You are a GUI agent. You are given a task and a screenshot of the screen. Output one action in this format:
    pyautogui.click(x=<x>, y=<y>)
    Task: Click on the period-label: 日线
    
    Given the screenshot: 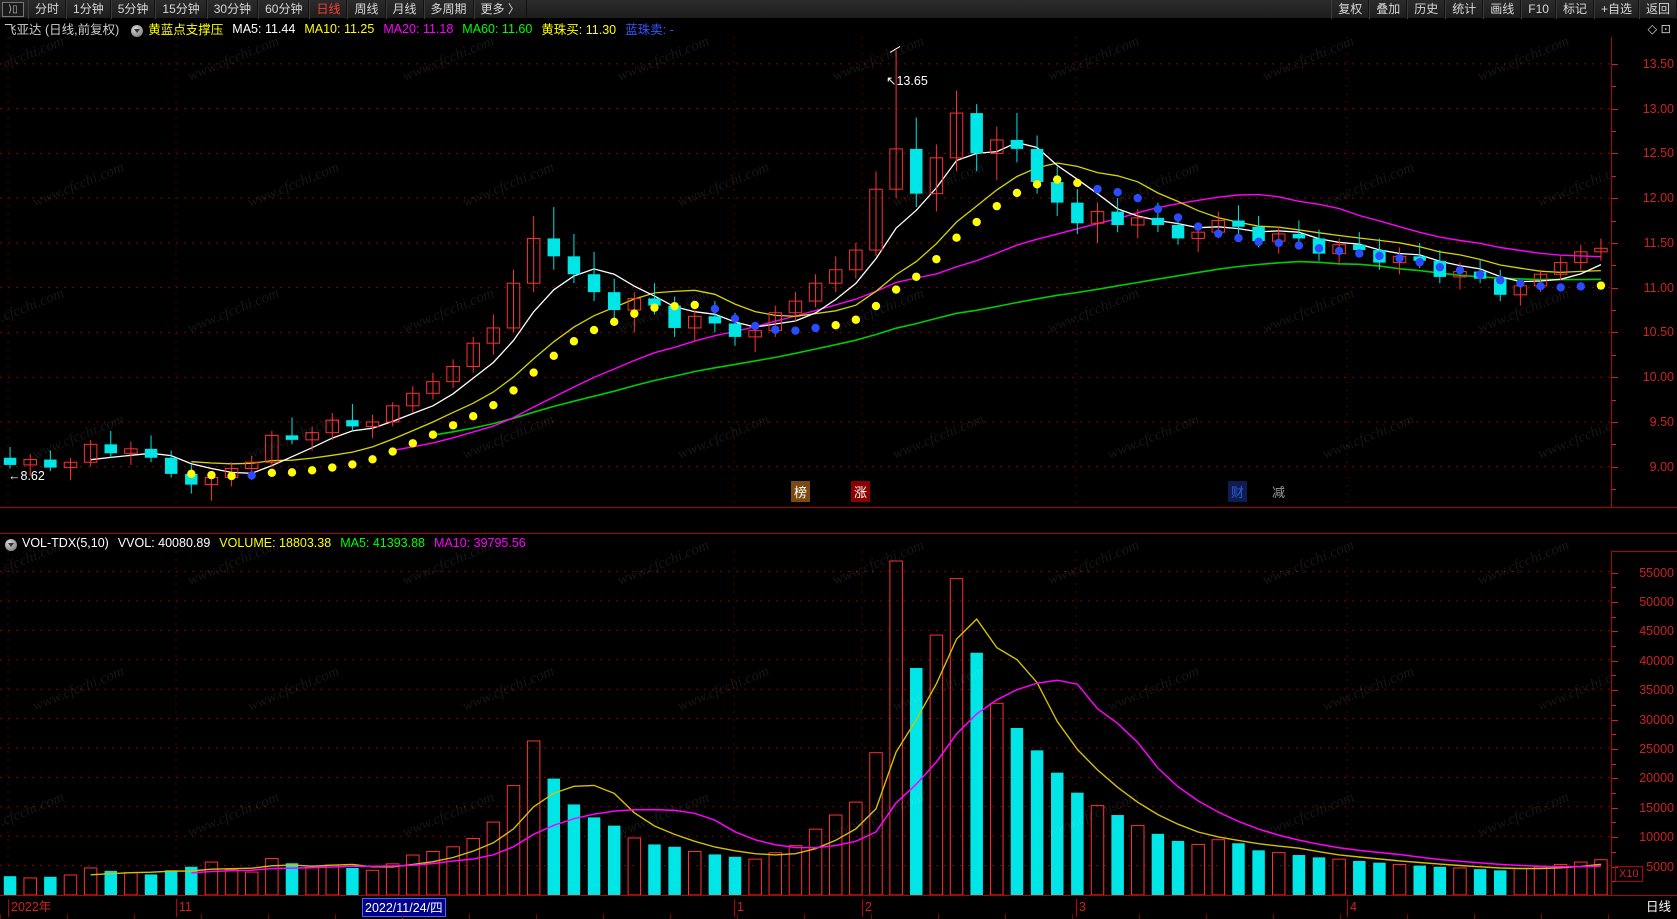 What is the action you would take?
    pyautogui.click(x=1658, y=907)
    